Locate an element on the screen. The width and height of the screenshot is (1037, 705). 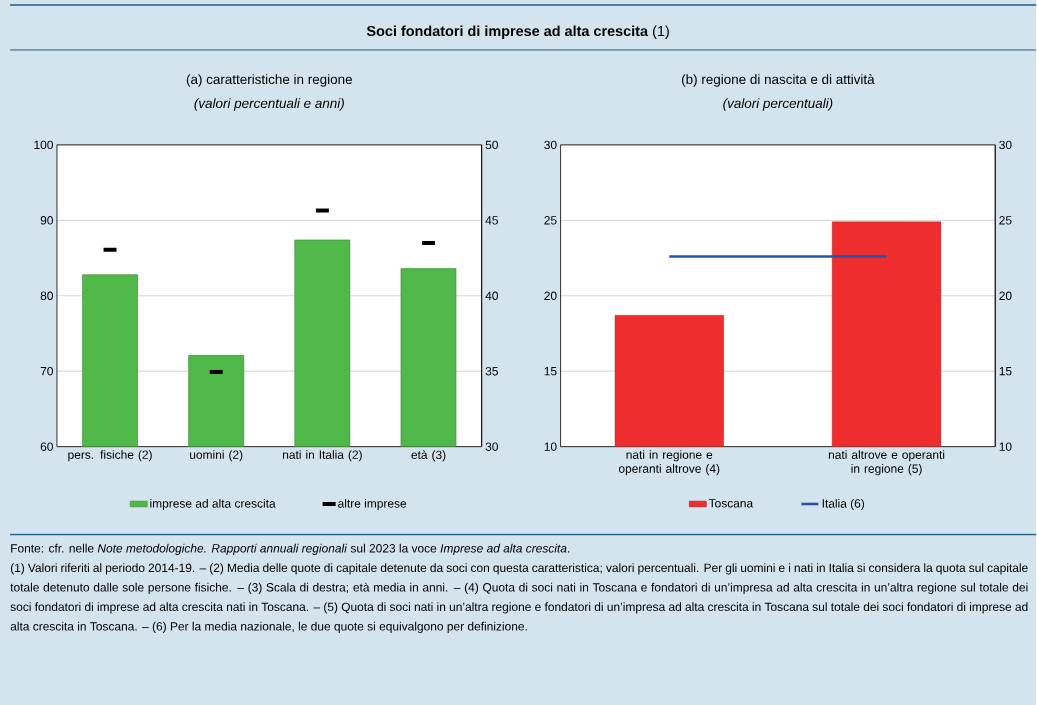
y-tick-label: 100 is located at coordinates (43, 144).